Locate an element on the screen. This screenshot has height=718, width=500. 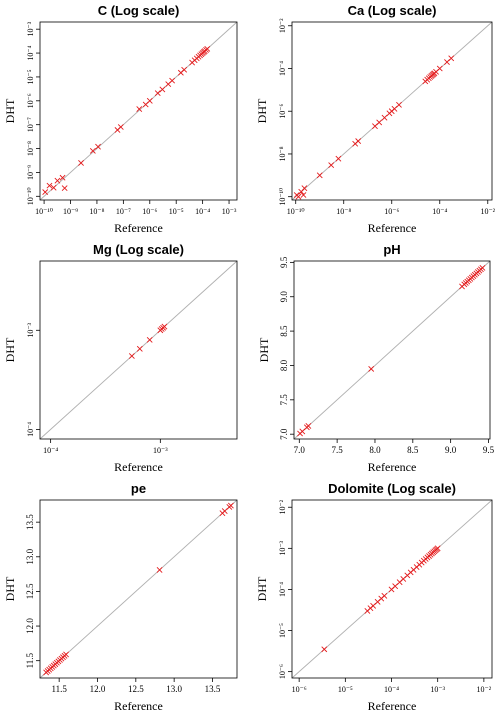
c-ytick-label: 10⁻⁵ is located at coordinates (30, 76).